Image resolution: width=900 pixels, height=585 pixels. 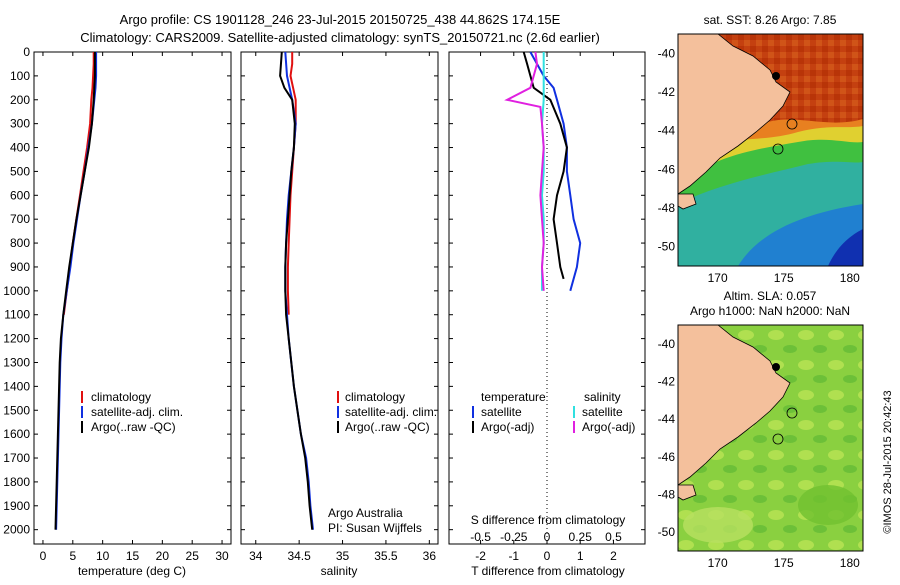 I want to click on x-tick-label: 34, so click(x=256, y=556).